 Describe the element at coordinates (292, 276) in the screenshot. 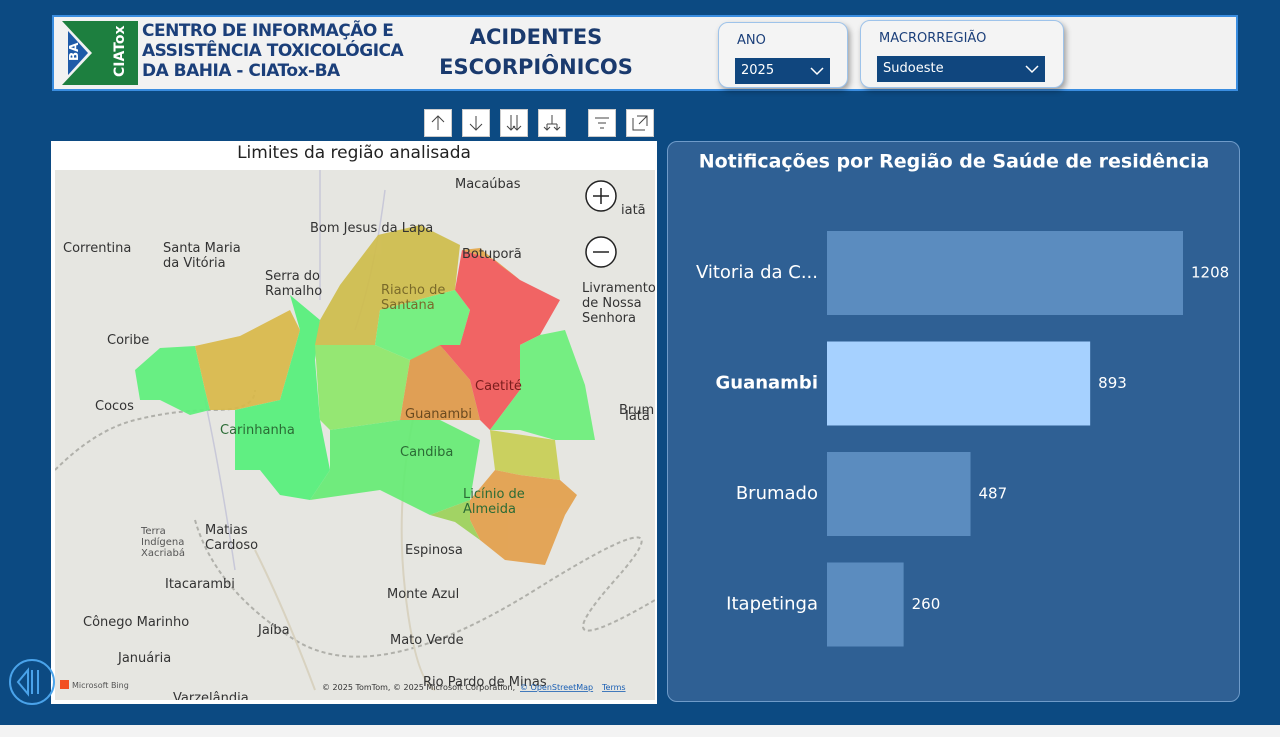

I see `place-label: Serra do` at that location.